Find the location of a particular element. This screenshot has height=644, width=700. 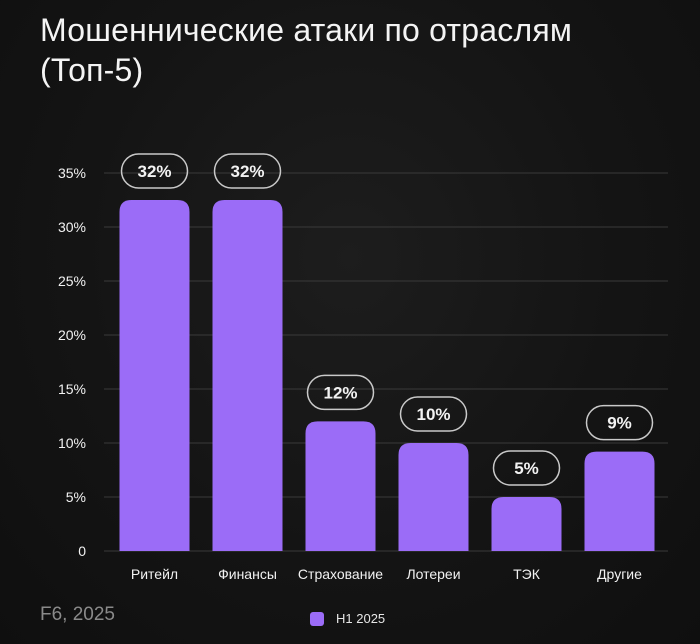

data-label: 9% is located at coordinates (619, 423).